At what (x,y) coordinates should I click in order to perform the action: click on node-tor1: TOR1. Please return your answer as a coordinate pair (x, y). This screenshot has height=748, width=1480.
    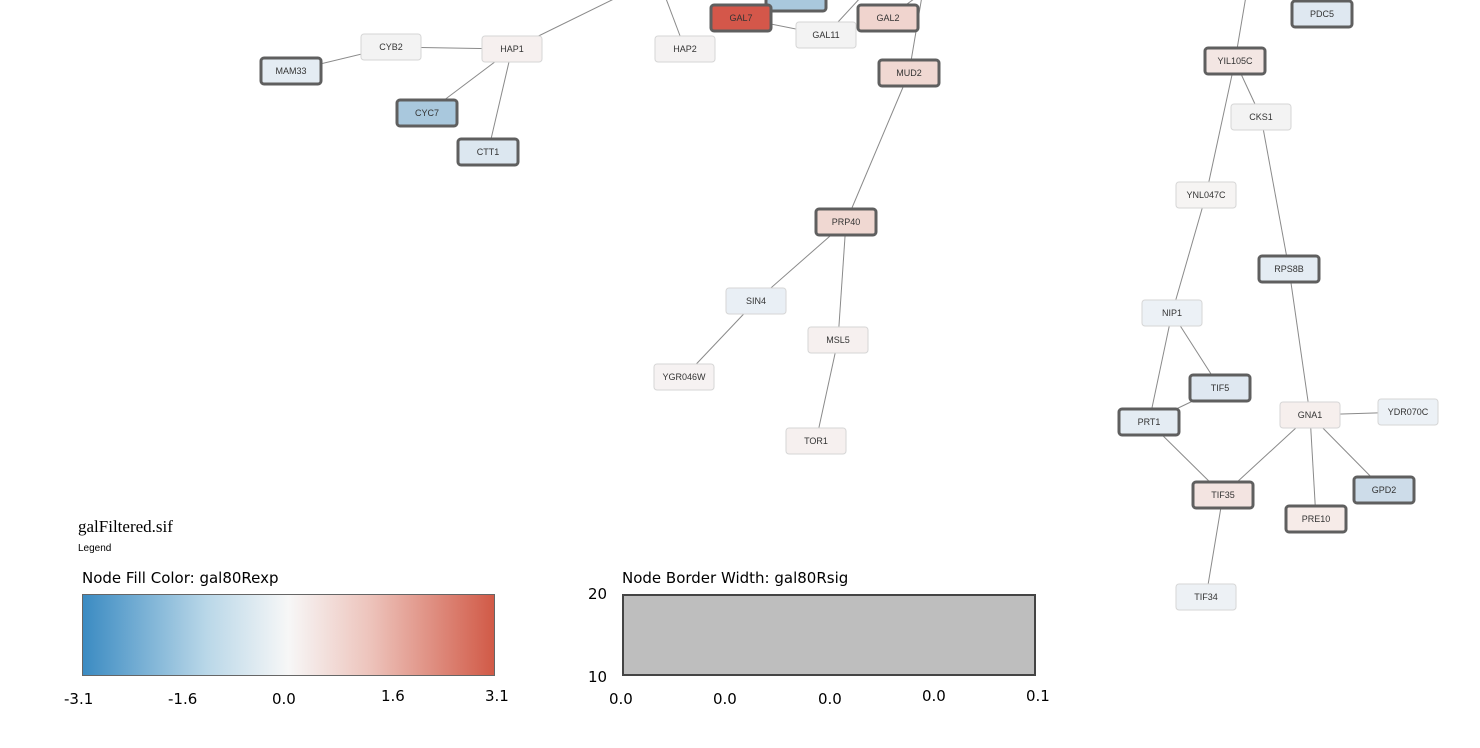
    Looking at the image, I should click on (816, 441).